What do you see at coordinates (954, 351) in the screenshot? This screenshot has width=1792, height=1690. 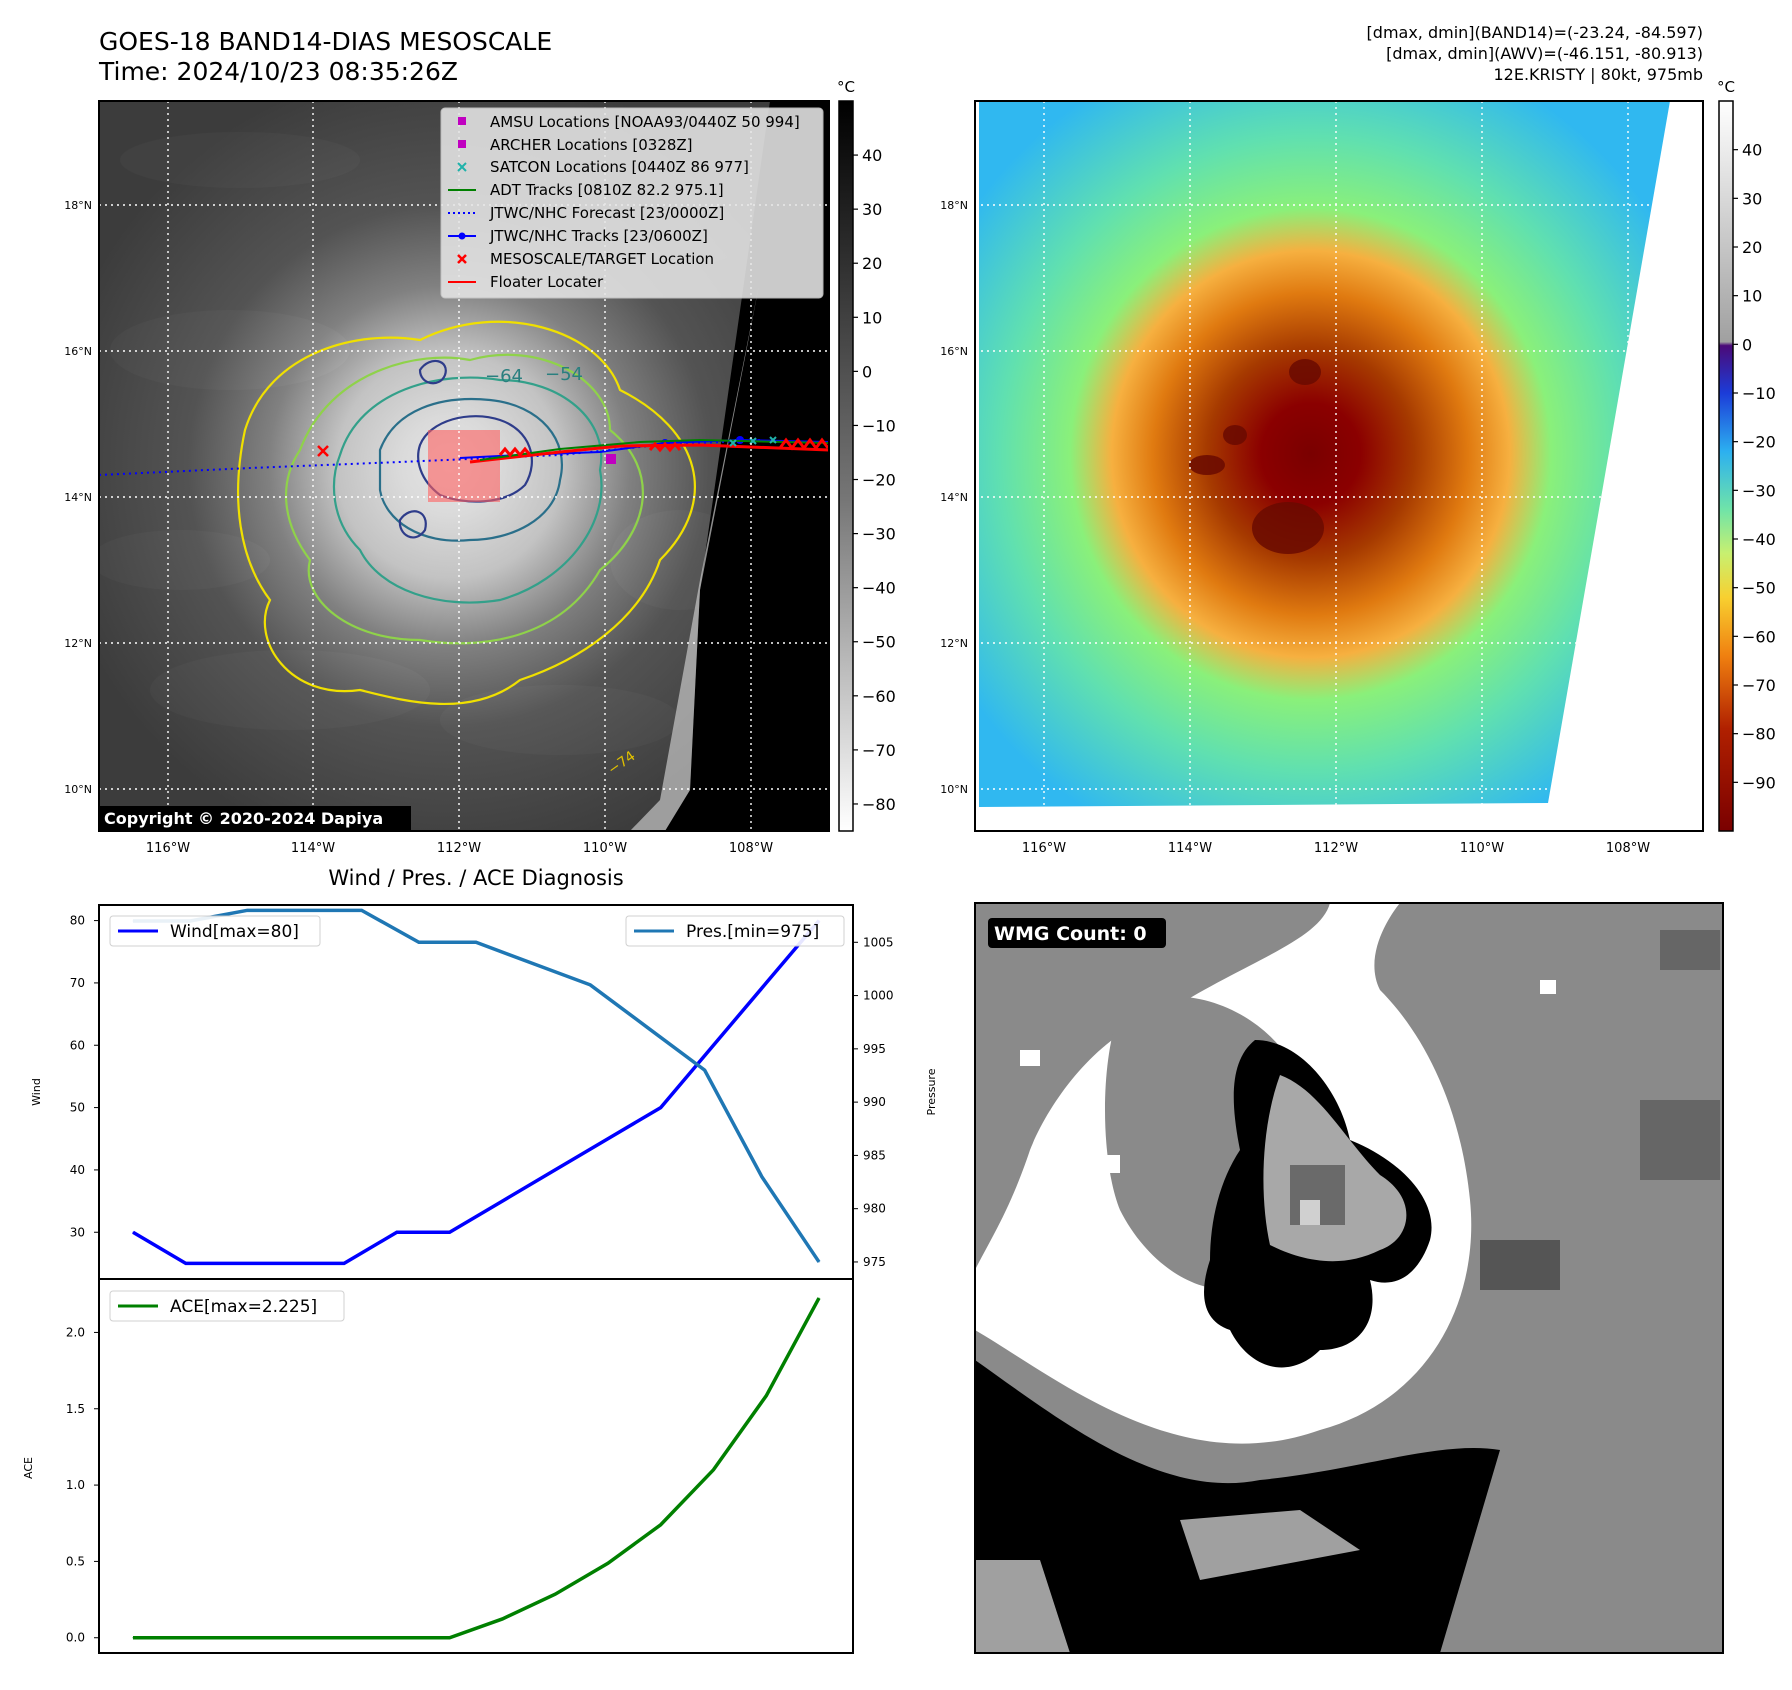 I see `lat-label: 16°N` at bounding box center [954, 351].